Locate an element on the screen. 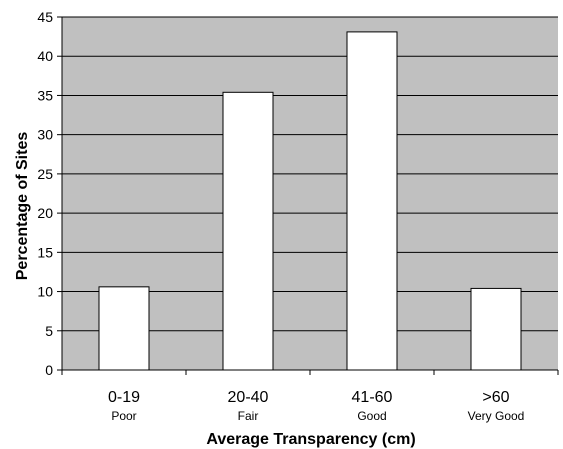 This screenshot has width=563, height=449. x-category-label: 20-40 is located at coordinates (248, 397).